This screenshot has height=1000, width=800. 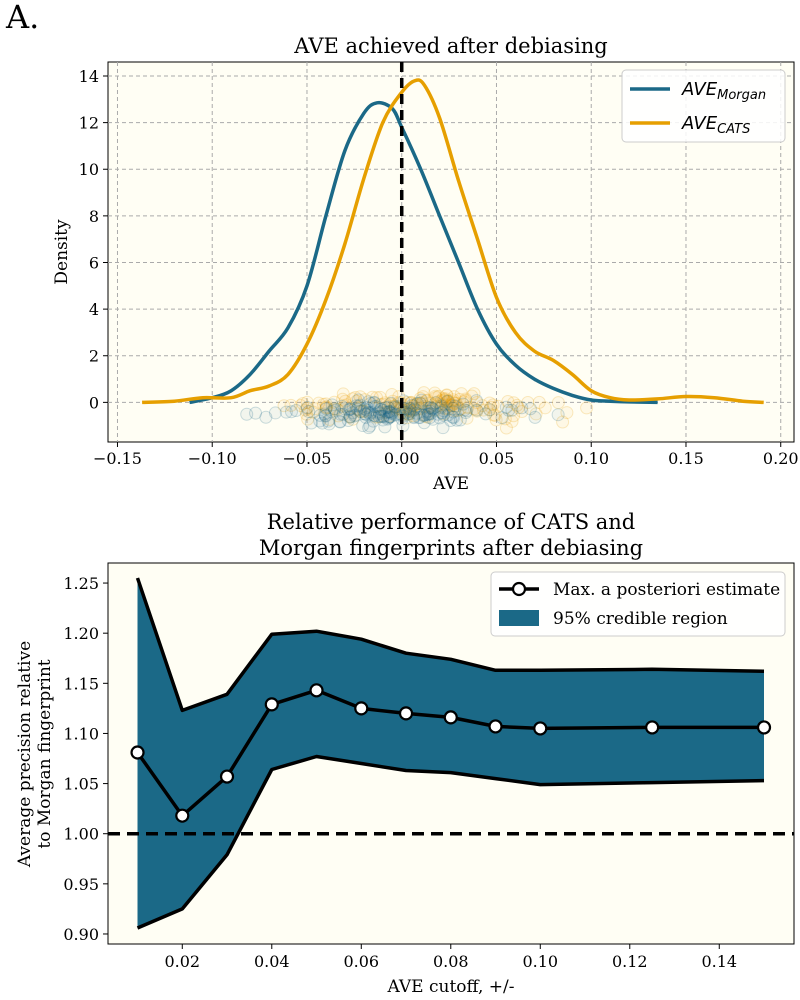 What do you see at coordinates (519, 618) in the screenshot?
I see `legend-swatch-band` at bounding box center [519, 618].